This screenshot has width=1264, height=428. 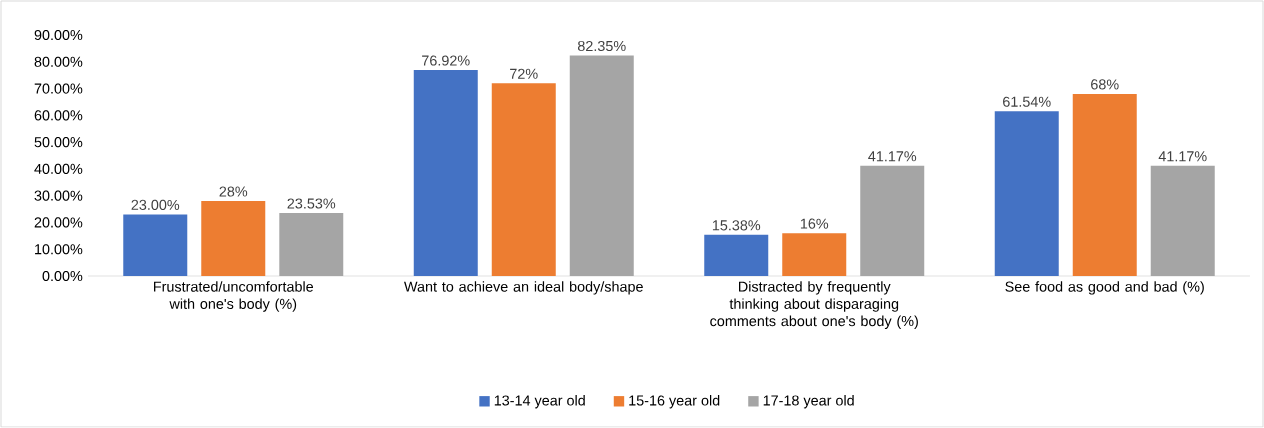 What do you see at coordinates (58, 168) in the screenshot?
I see `y-tick-label: 40.00%` at bounding box center [58, 168].